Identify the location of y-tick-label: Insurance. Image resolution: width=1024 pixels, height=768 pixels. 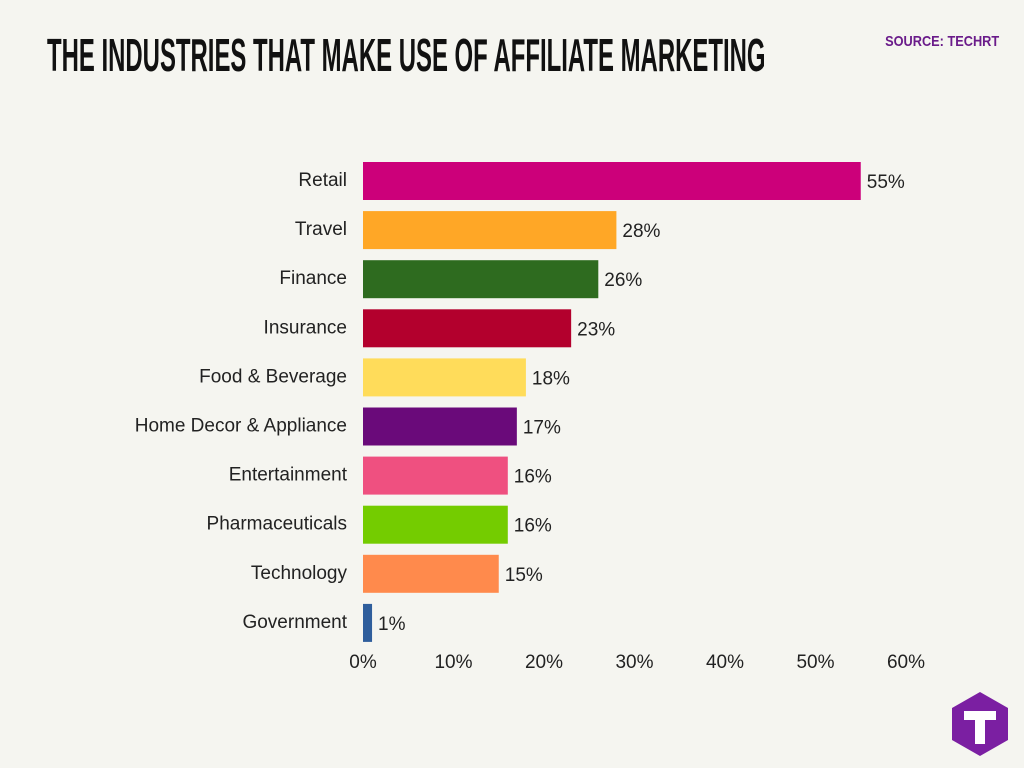
(305, 327).